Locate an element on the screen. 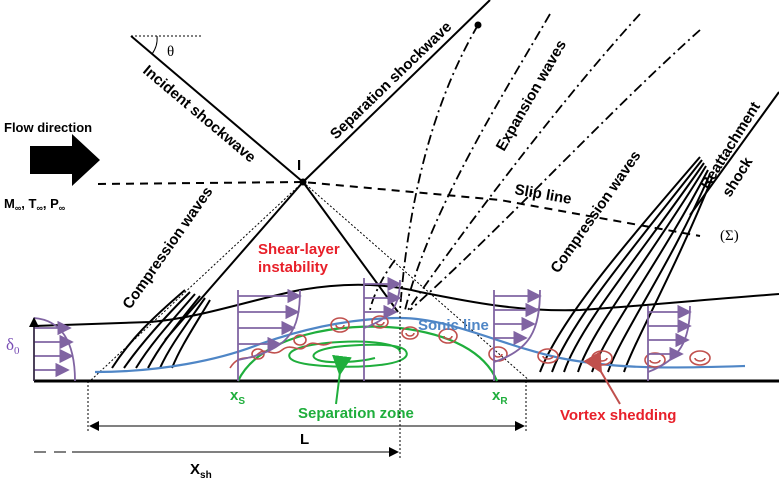 The height and width of the screenshot is (482, 779). separation-zone-pointer is located at coordinates (342, 379).